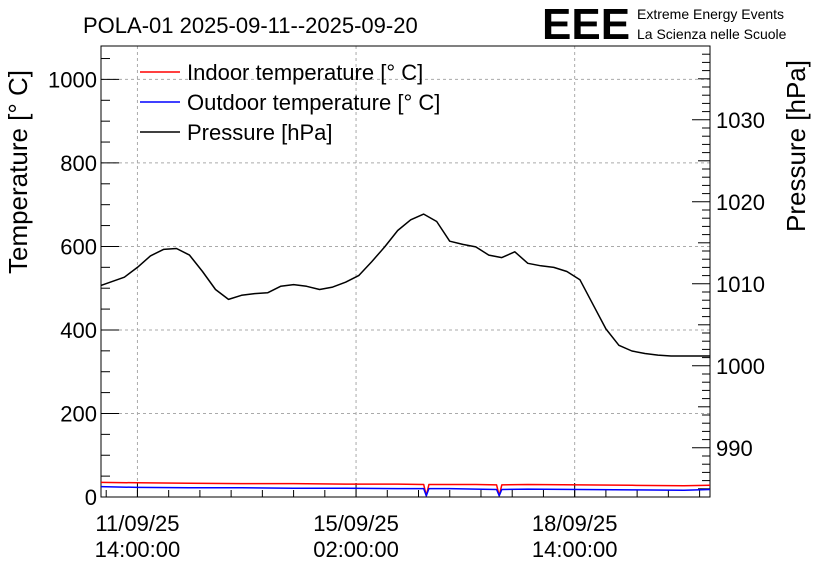  What do you see at coordinates (575, 523) in the screenshot?
I see `x-tick-label-date: 18/09/25` at bounding box center [575, 523].